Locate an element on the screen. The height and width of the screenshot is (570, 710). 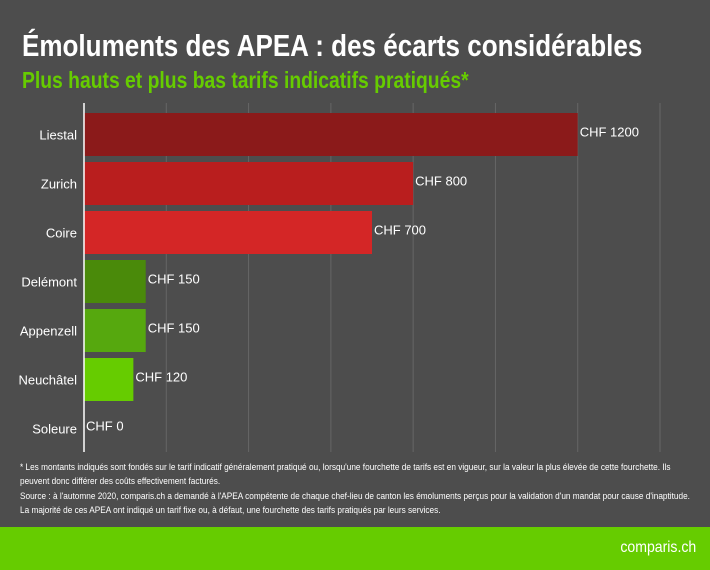
data-label: CHF 700 is located at coordinates (400, 230).